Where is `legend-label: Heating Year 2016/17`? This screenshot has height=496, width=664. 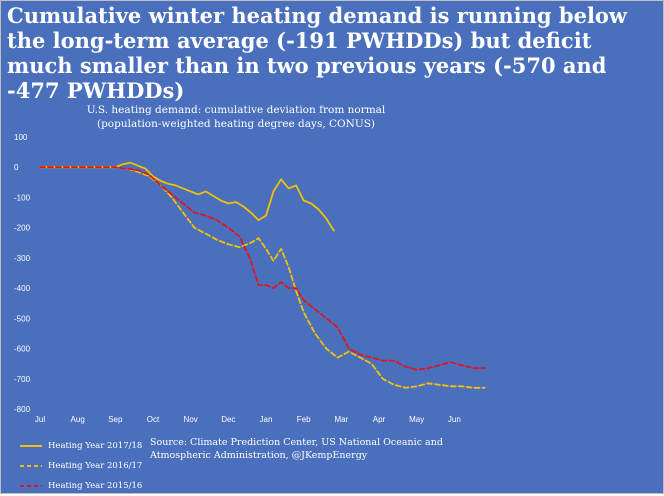
legend-label: Heating Year 2016/17 is located at coordinates (95, 466).